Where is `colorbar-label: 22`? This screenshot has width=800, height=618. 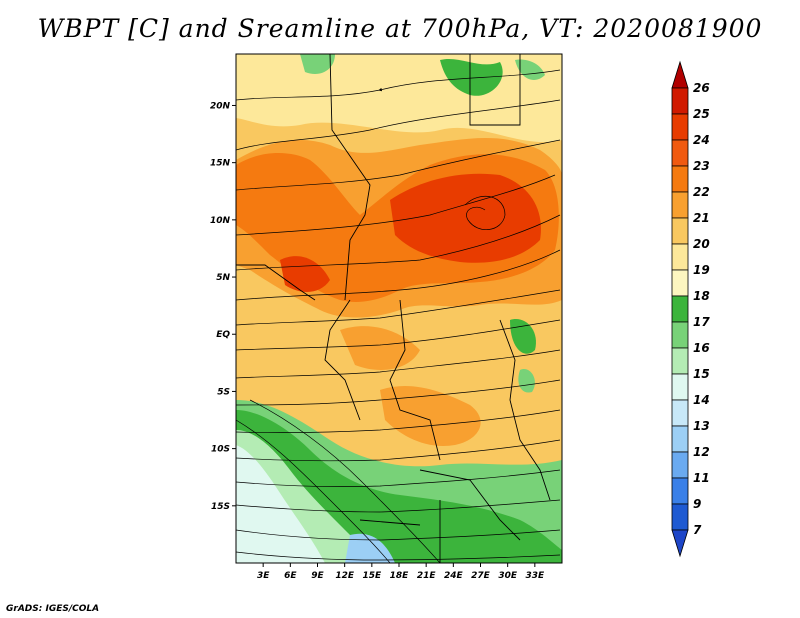 colorbar-label: 22 is located at coordinates (701, 192).